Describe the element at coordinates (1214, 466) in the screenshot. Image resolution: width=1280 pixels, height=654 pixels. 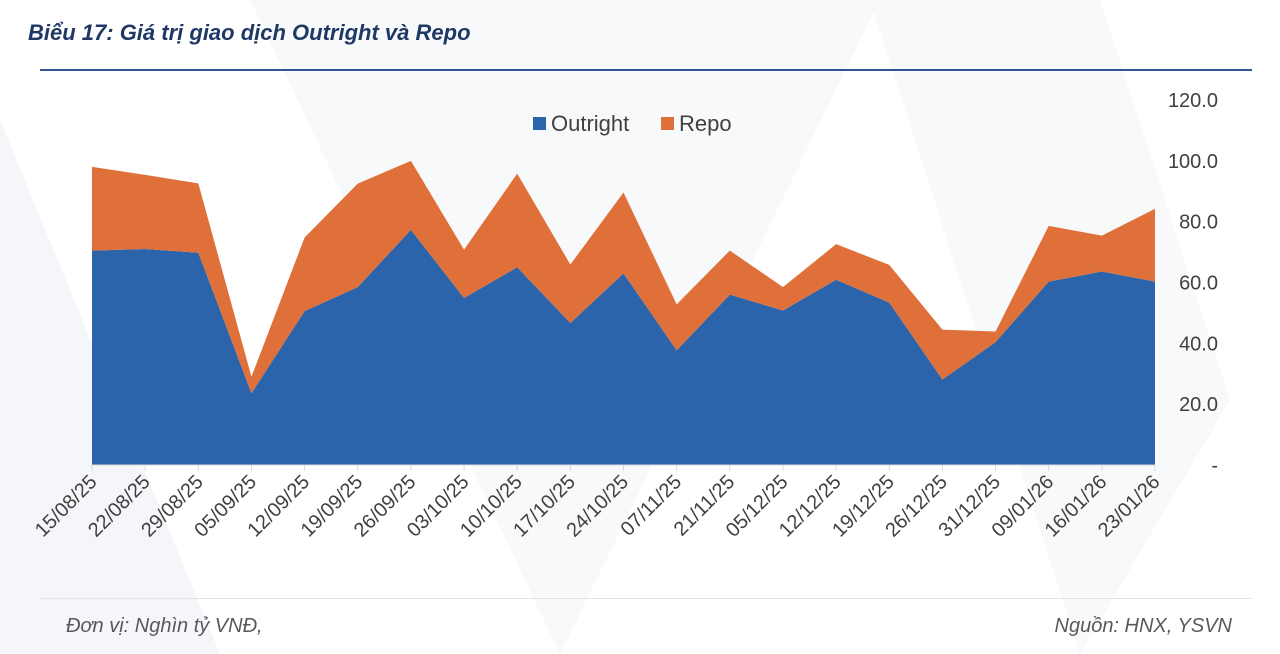
I see `y-tick-label: -` at that location.